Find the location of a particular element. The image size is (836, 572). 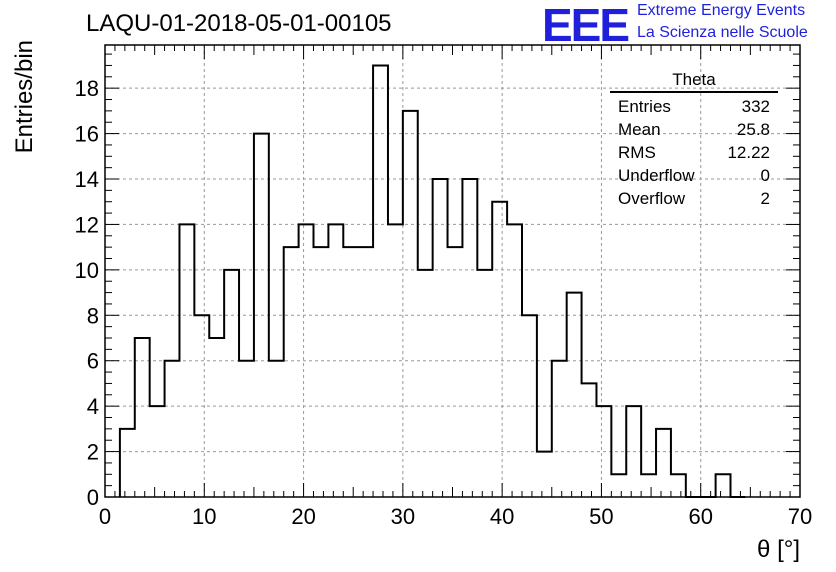

x-tick-label: 0 is located at coordinates (105, 516).